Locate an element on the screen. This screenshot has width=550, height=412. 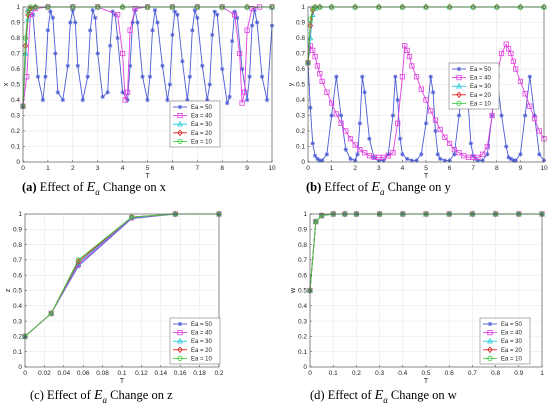
x-tick-label-b-3: 3 is located at coordinates (379, 168).